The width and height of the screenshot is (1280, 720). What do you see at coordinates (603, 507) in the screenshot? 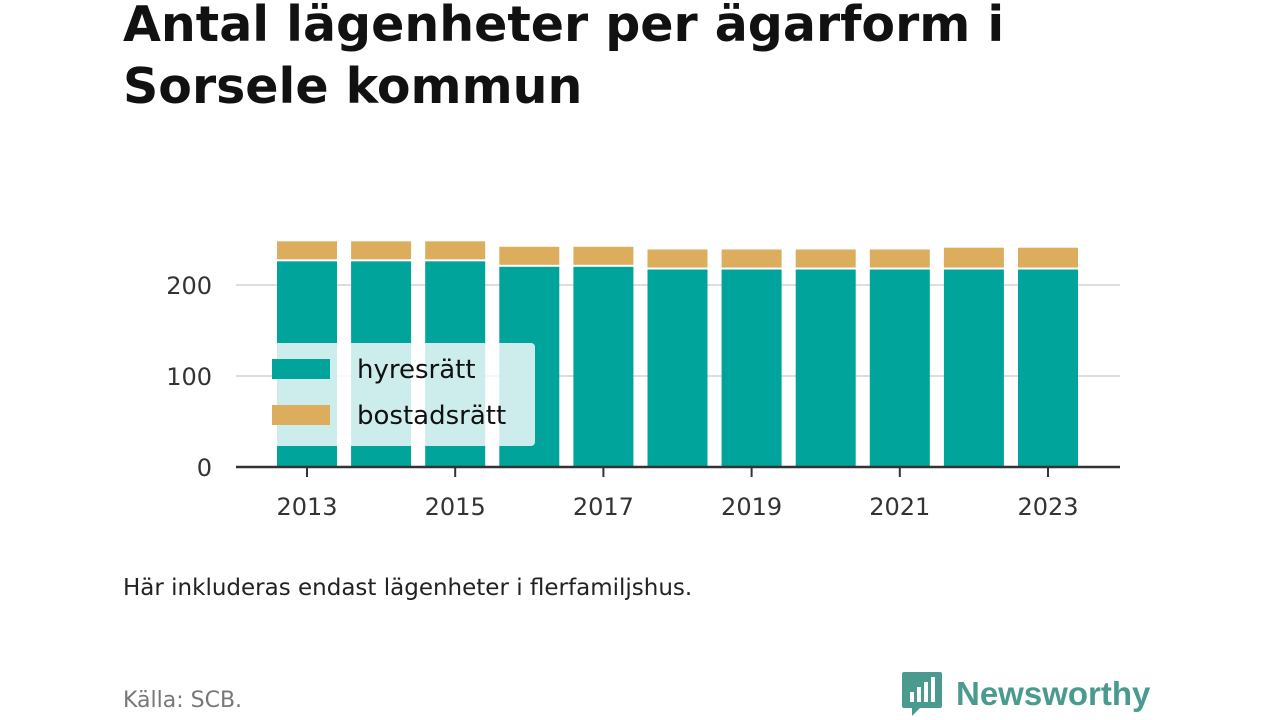
I see `x-tick-label: 2017` at bounding box center [603, 507].